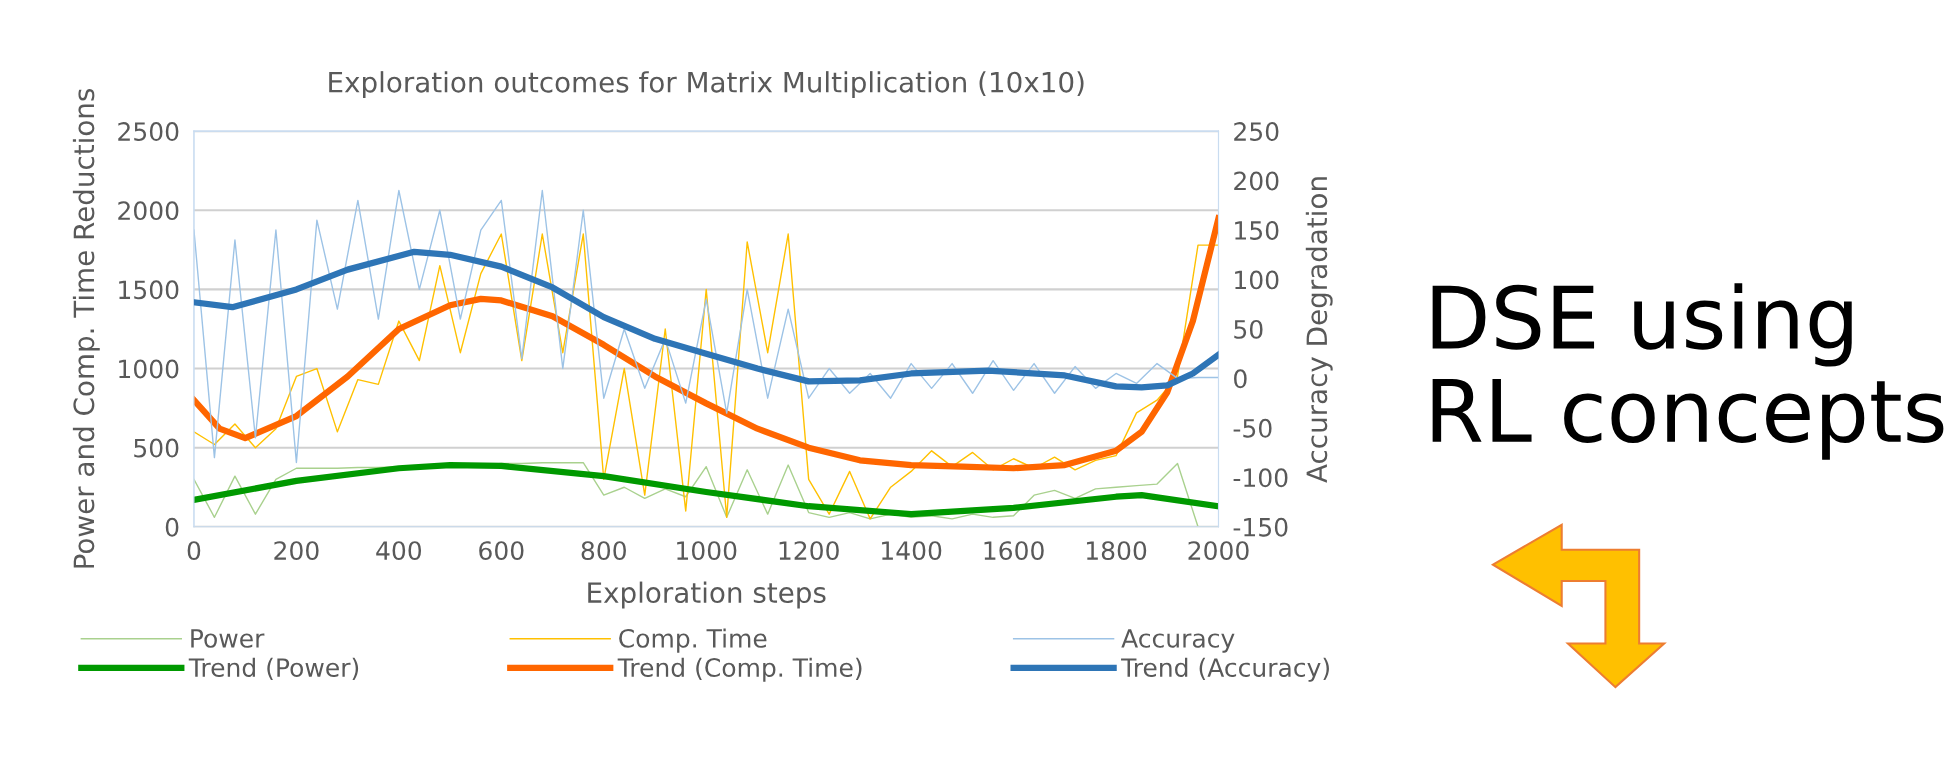 The width and height of the screenshot is (1959, 758). What do you see at coordinates (399, 551) in the screenshot?
I see `x-tick-label: 400` at bounding box center [399, 551].